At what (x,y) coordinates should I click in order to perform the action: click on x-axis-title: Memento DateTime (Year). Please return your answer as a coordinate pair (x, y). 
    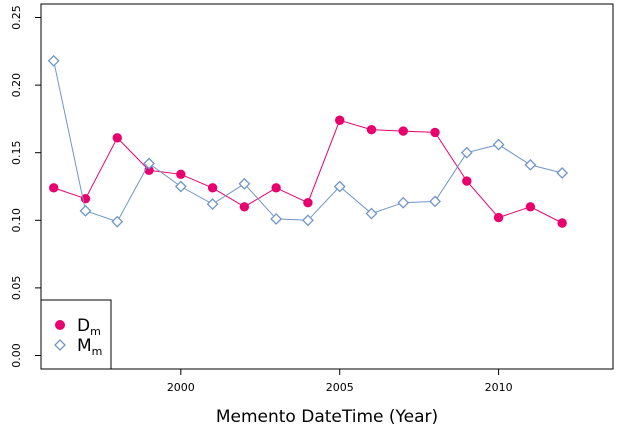
    Looking at the image, I should click on (327, 417).